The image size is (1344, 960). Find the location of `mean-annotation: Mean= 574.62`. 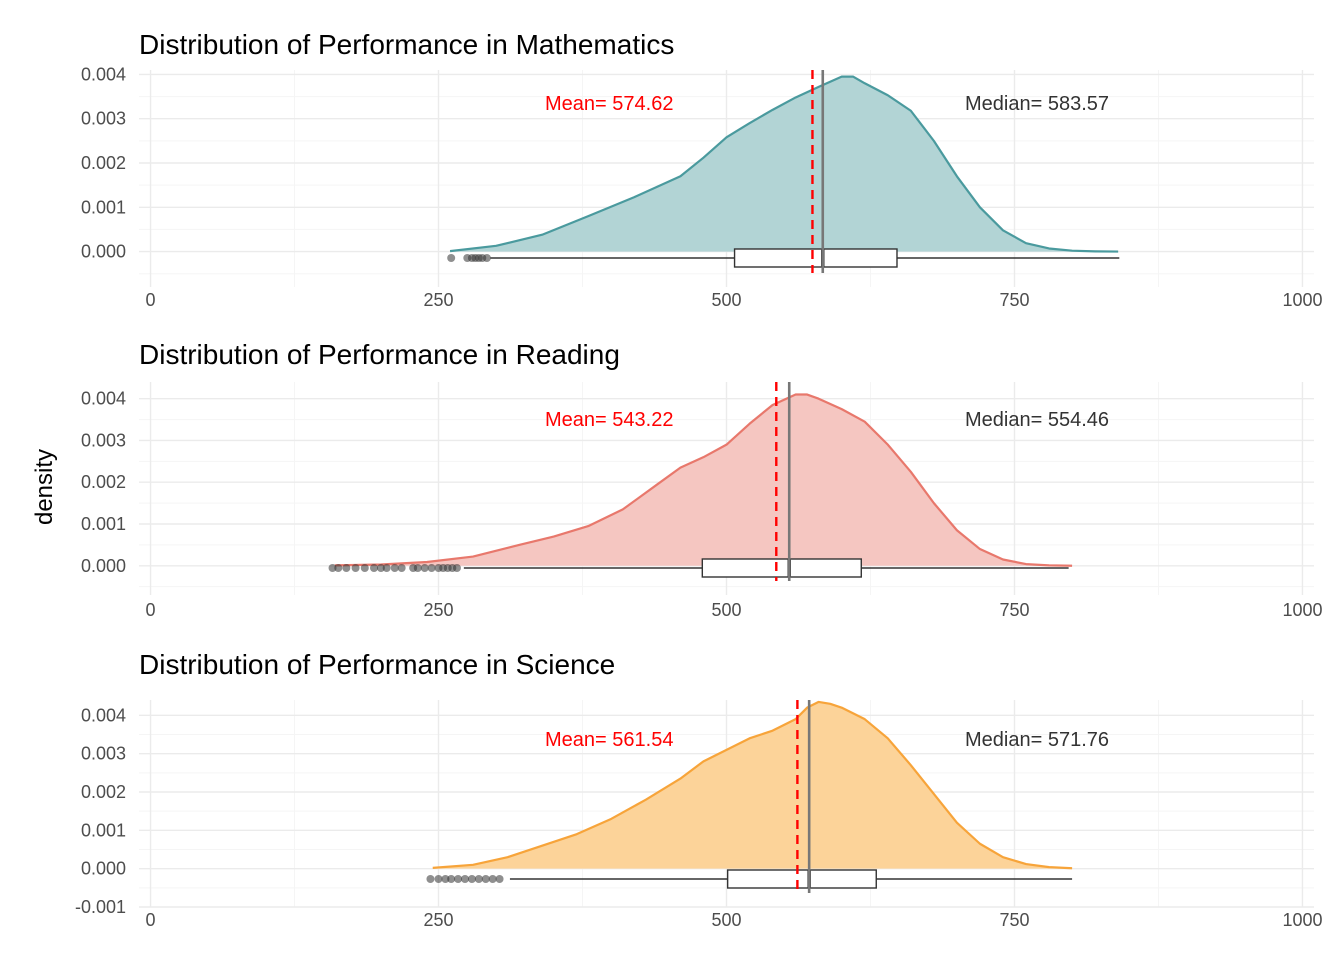

mean-annotation: Mean= 574.62 is located at coordinates (609, 104).